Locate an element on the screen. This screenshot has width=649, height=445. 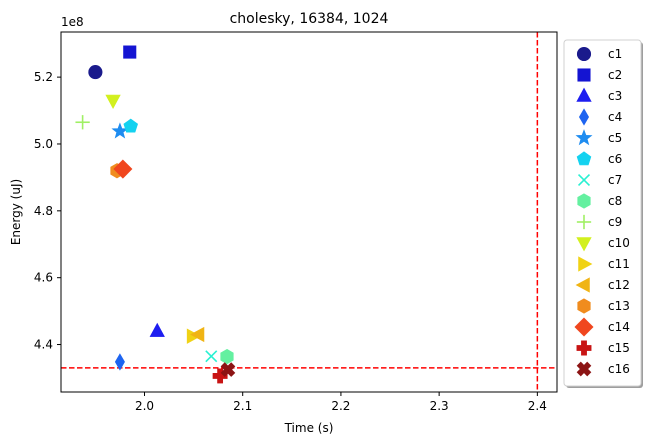
y-tick-label: 4.6 is located at coordinates (43, 278).